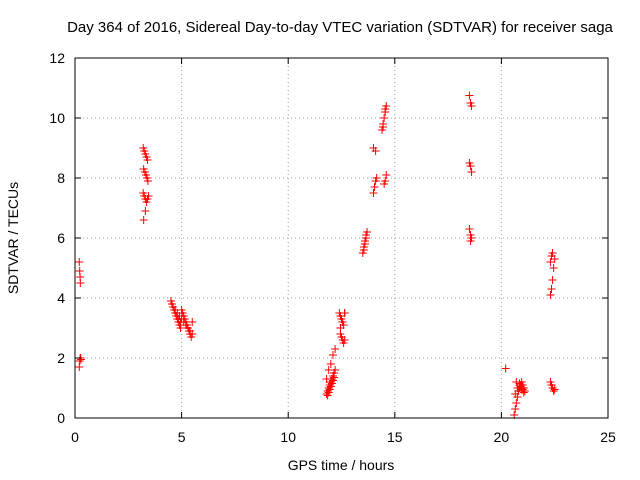 The height and width of the screenshot is (480, 640). I want to click on y-tick-label: 10, so click(57, 118).